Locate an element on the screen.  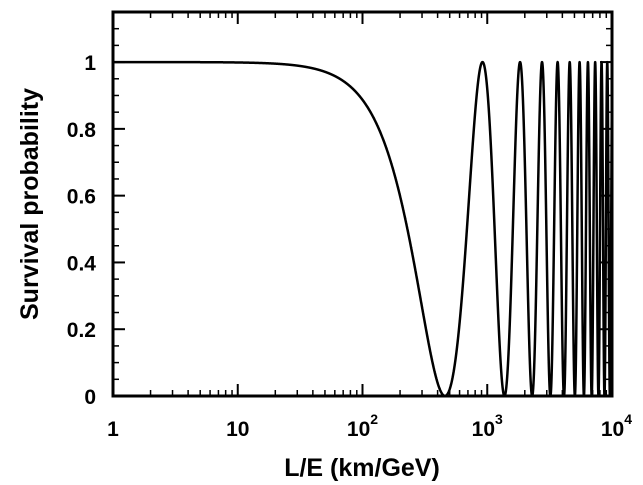
y-tick-label: 0.8 is located at coordinates (82, 130).